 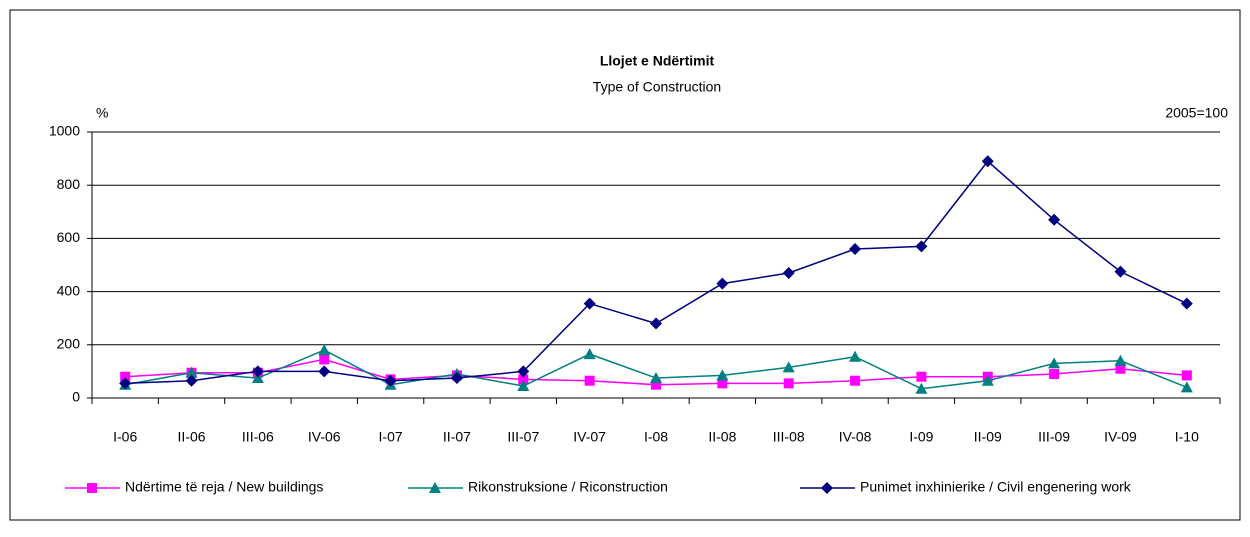 What do you see at coordinates (722, 437) in the screenshot?
I see `x-tick-label: II-08` at bounding box center [722, 437].